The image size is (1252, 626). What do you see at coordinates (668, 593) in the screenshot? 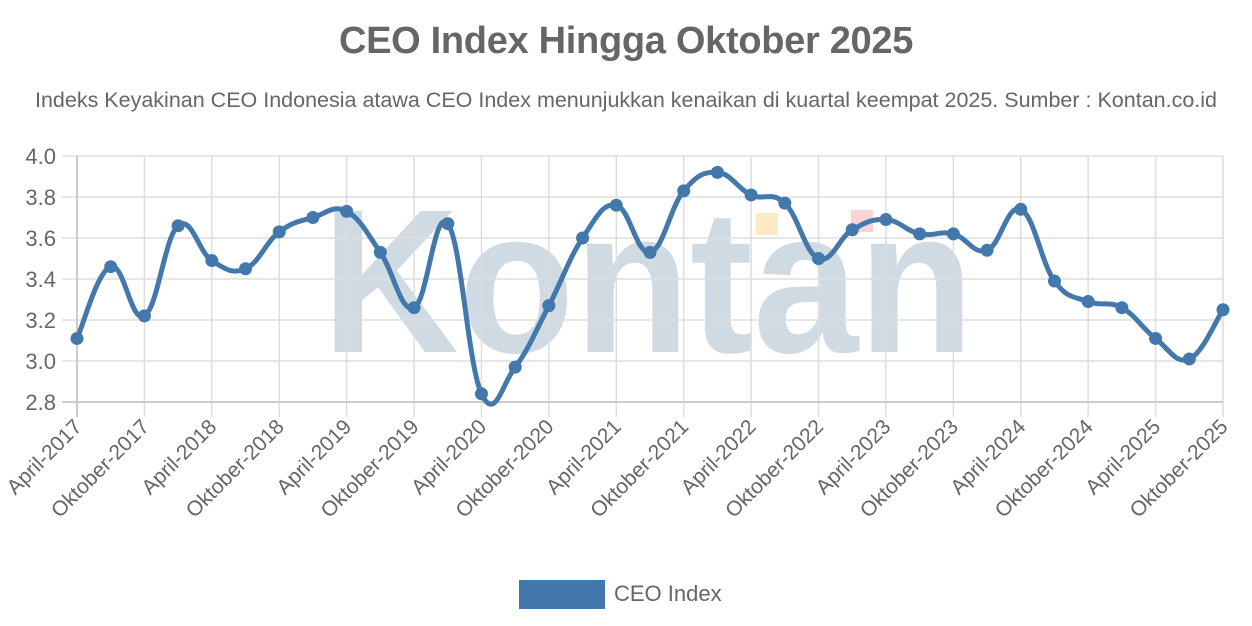
I see `legend-label: CEO Index` at bounding box center [668, 593].